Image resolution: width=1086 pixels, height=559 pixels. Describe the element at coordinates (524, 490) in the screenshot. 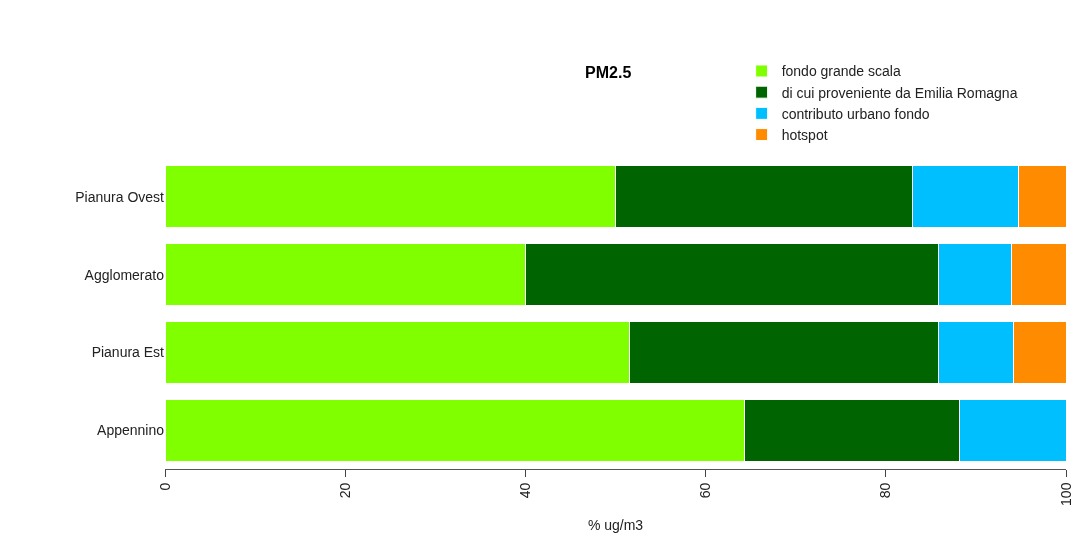

I see `x-tick-label: 40` at that location.